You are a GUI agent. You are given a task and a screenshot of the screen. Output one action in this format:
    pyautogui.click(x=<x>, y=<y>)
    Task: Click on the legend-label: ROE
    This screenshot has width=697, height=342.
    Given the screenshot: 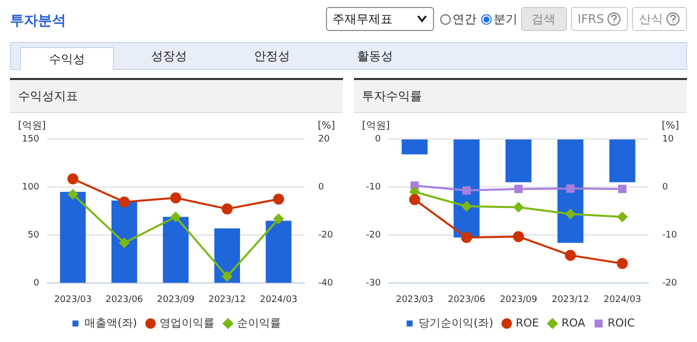 What is the action you would take?
    pyautogui.click(x=528, y=323)
    